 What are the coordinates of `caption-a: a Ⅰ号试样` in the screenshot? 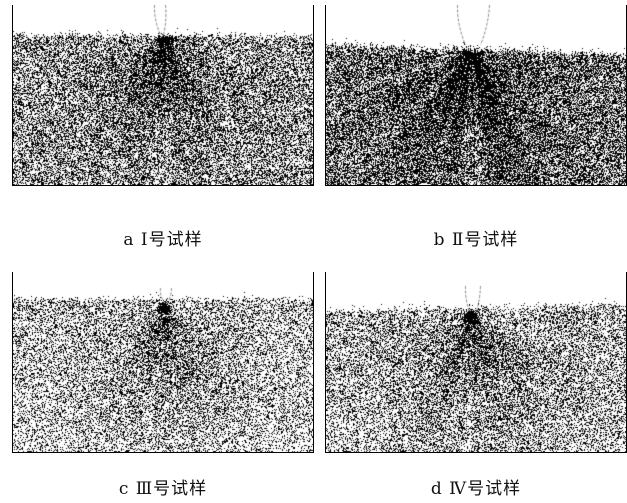 It's located at (163, 240).